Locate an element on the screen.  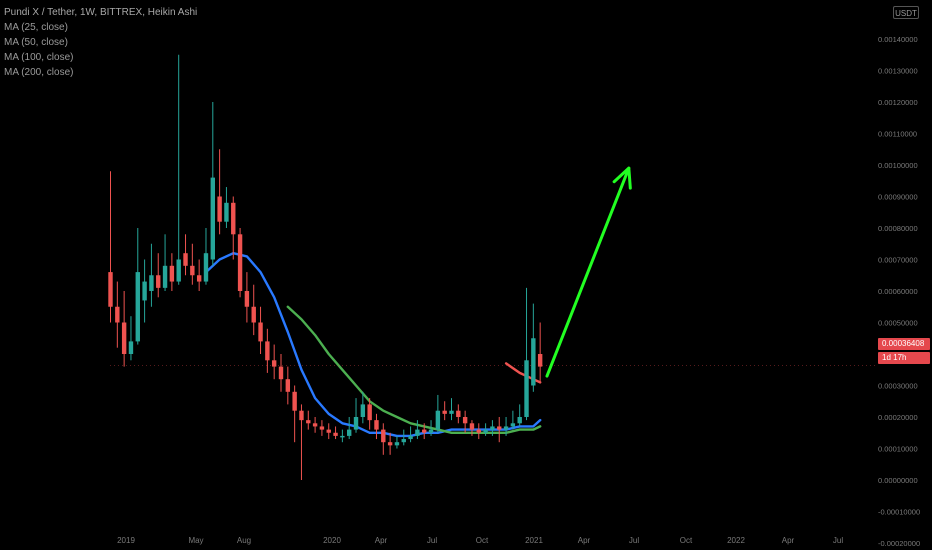
y-tick-label: 0.00110000 is located at coordinates (897, 134).